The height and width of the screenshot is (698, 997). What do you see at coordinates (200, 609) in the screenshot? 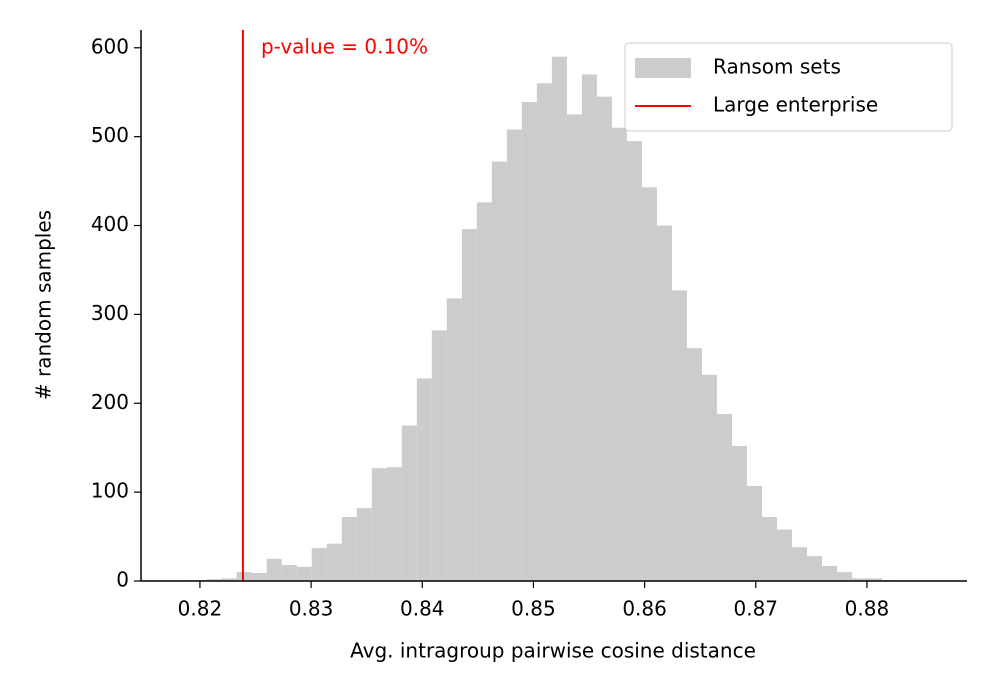
I see `x-tick-label: 0.82` at bounding box center [200, 609].